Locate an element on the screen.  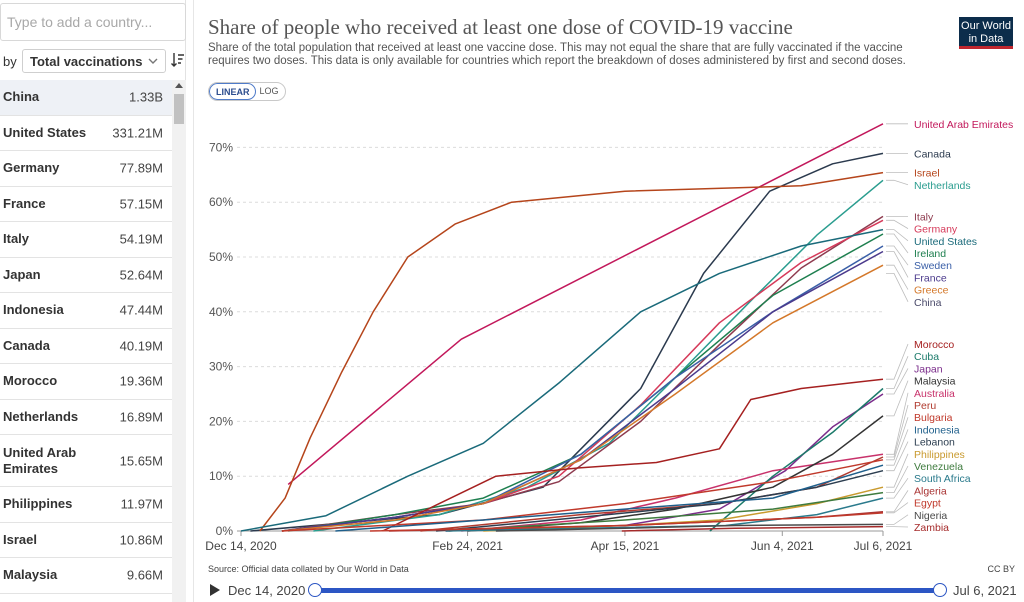
series-label: Japan is located at coordinates (928, 369).